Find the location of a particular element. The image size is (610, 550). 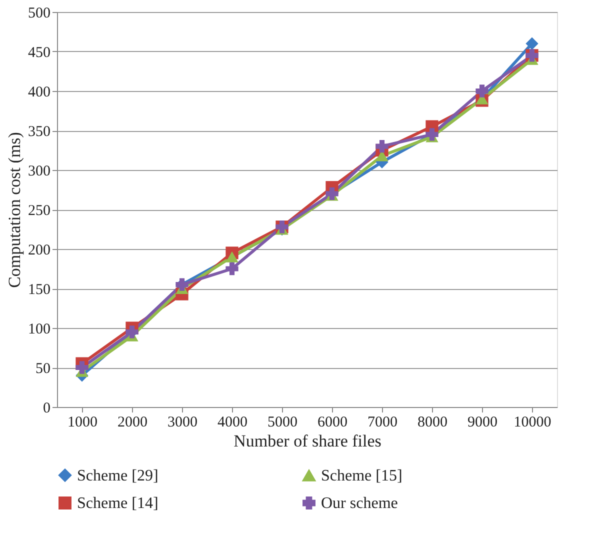

y-tick-label: 350 is located at coordinates (39, 132).